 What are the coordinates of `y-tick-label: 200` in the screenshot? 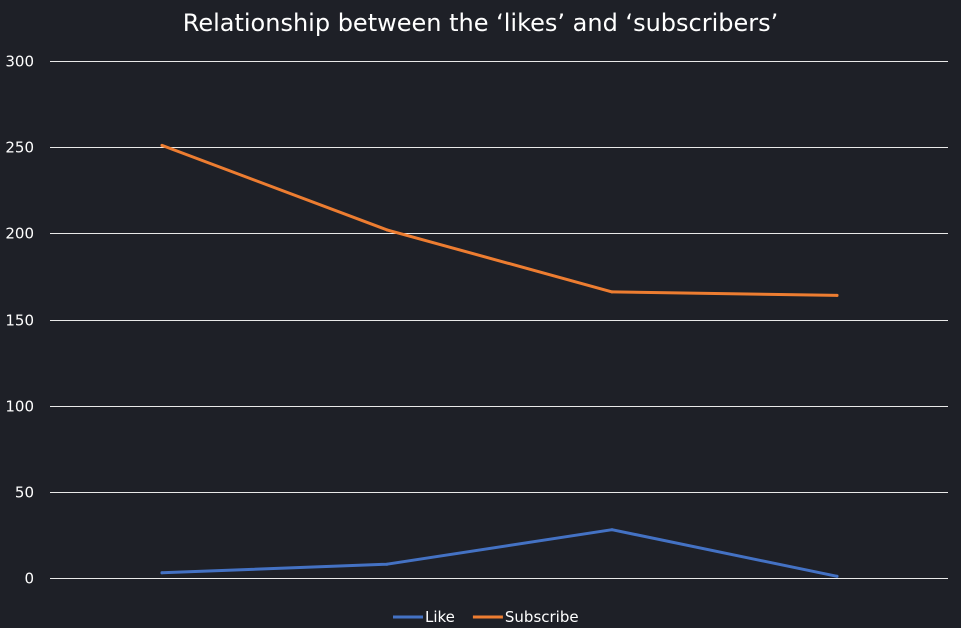 It's located at (19, 234).